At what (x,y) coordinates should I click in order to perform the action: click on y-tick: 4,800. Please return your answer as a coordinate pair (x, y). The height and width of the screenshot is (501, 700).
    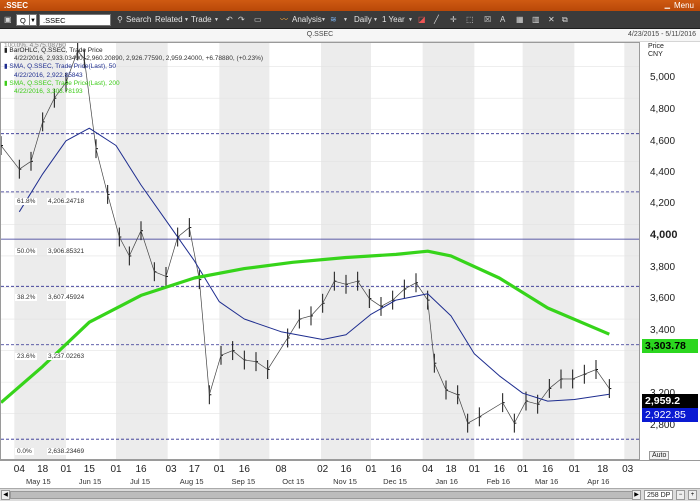
    Looking at the image, I should click on (663, 109).